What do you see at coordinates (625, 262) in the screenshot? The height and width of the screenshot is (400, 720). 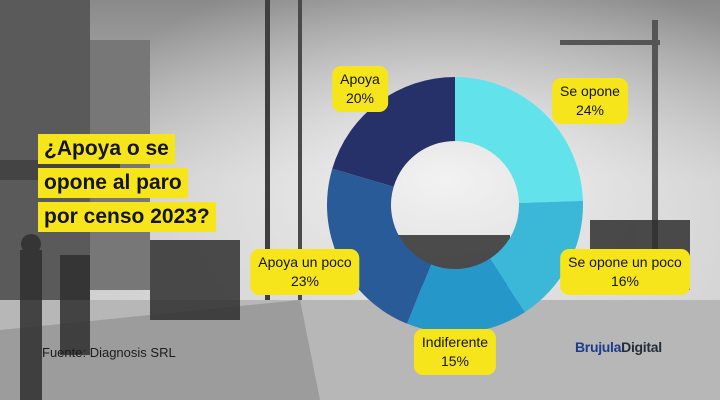 I see `data-label-name: Se opone un poco` at bounding box center [625, 262].